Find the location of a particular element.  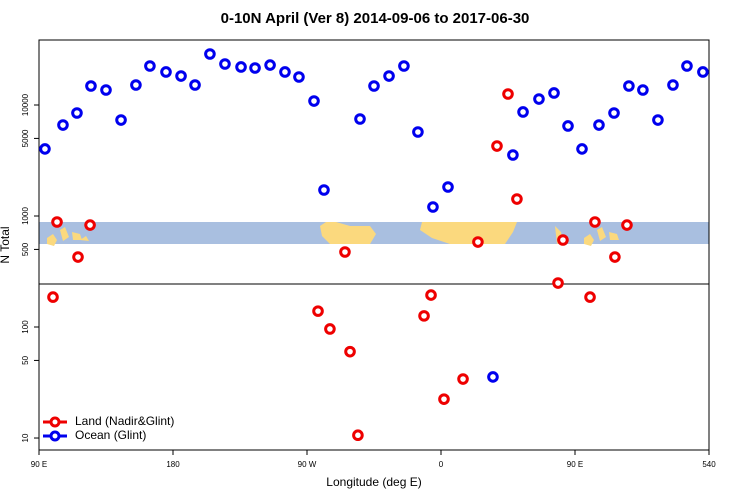

y-tick-label: 500 is located at coordinates (25, 249).